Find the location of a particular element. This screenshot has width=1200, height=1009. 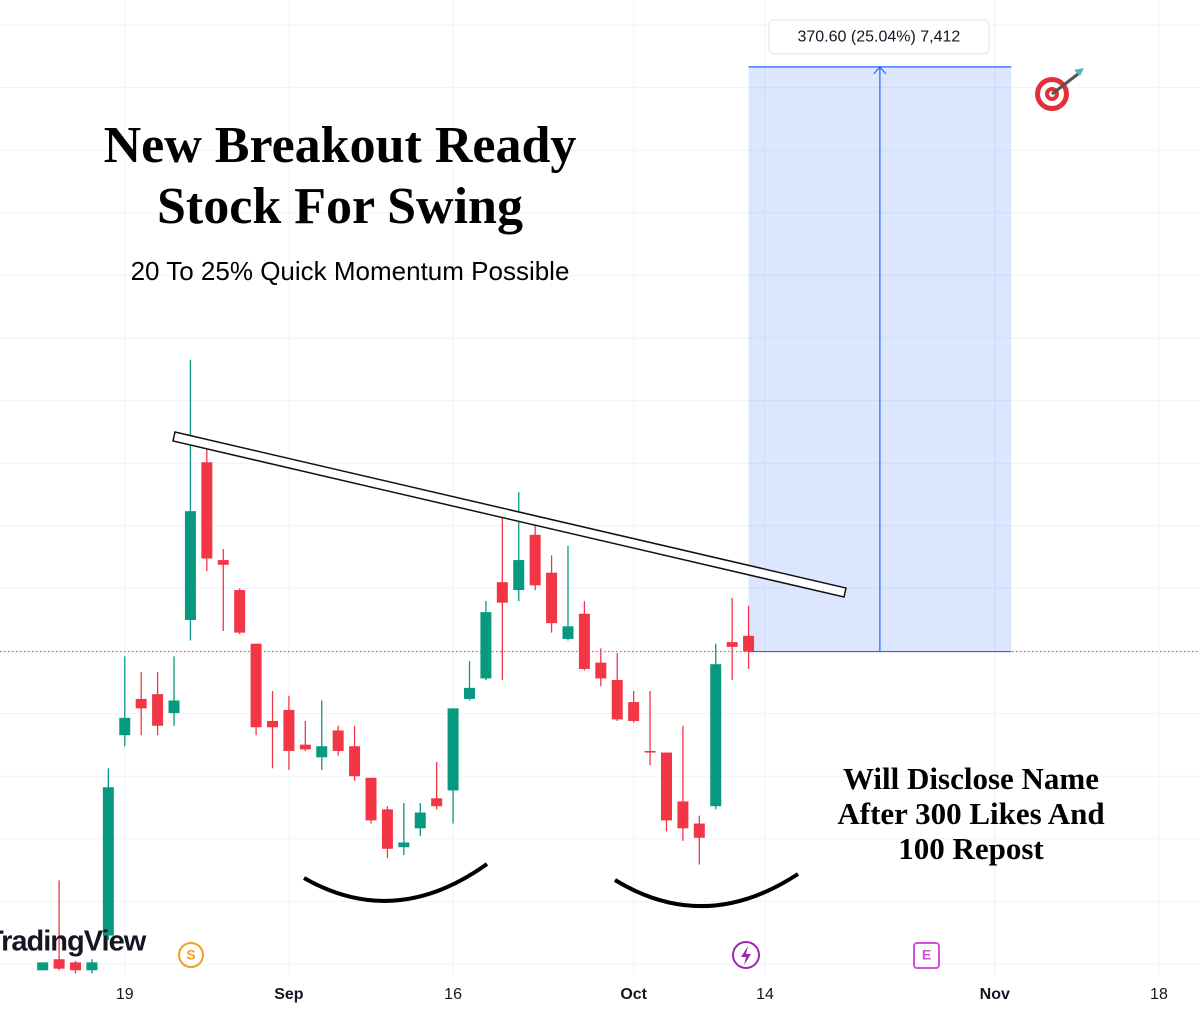

x-axis: 19 Sep 16 Oct 14 Nov 18 is located at coordinates (642, 994).